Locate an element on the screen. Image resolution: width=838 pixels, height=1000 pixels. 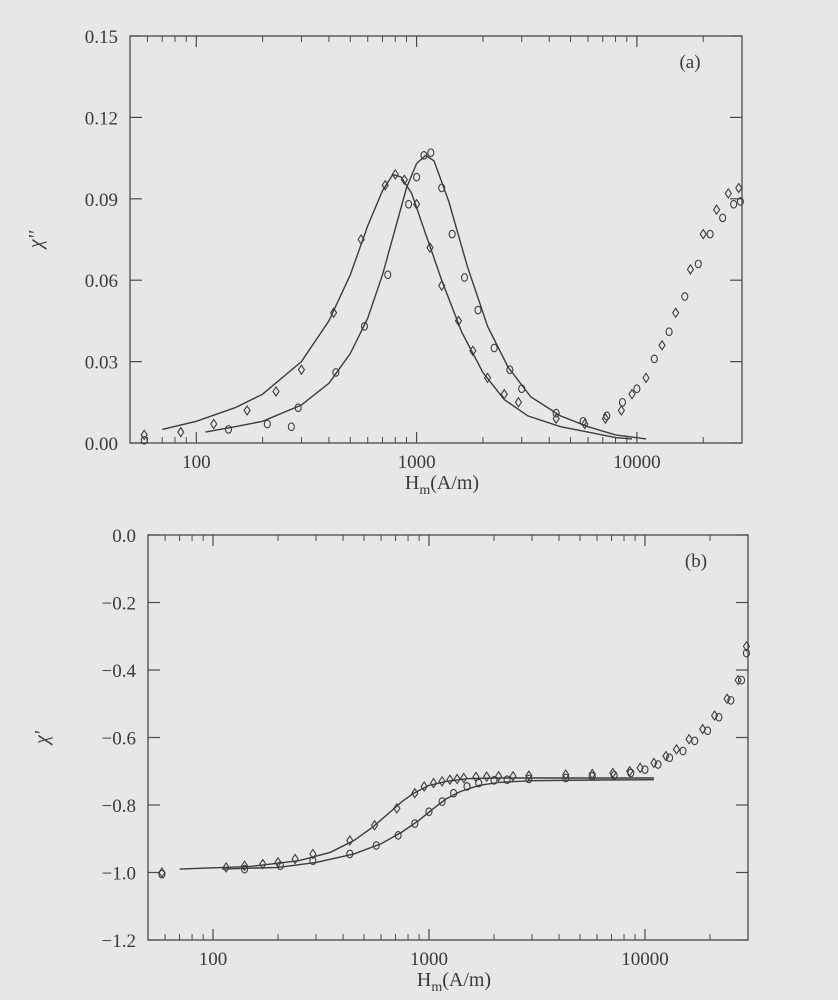
panel-label-b: (b) is located at coordinates (696, 561).